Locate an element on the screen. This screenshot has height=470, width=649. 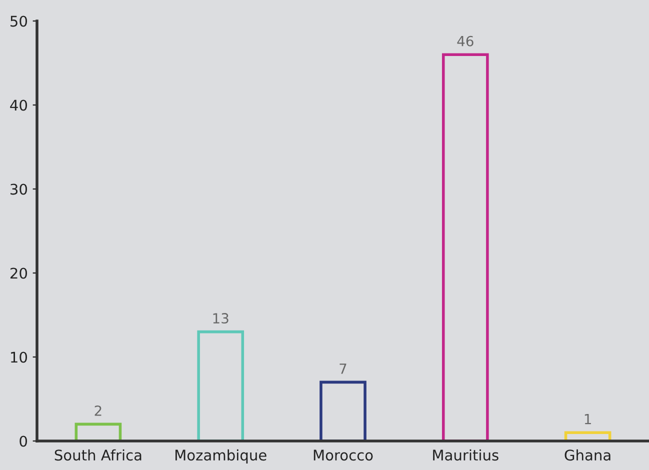
y-tick-label: 20 is located at coordinates (19, 273).